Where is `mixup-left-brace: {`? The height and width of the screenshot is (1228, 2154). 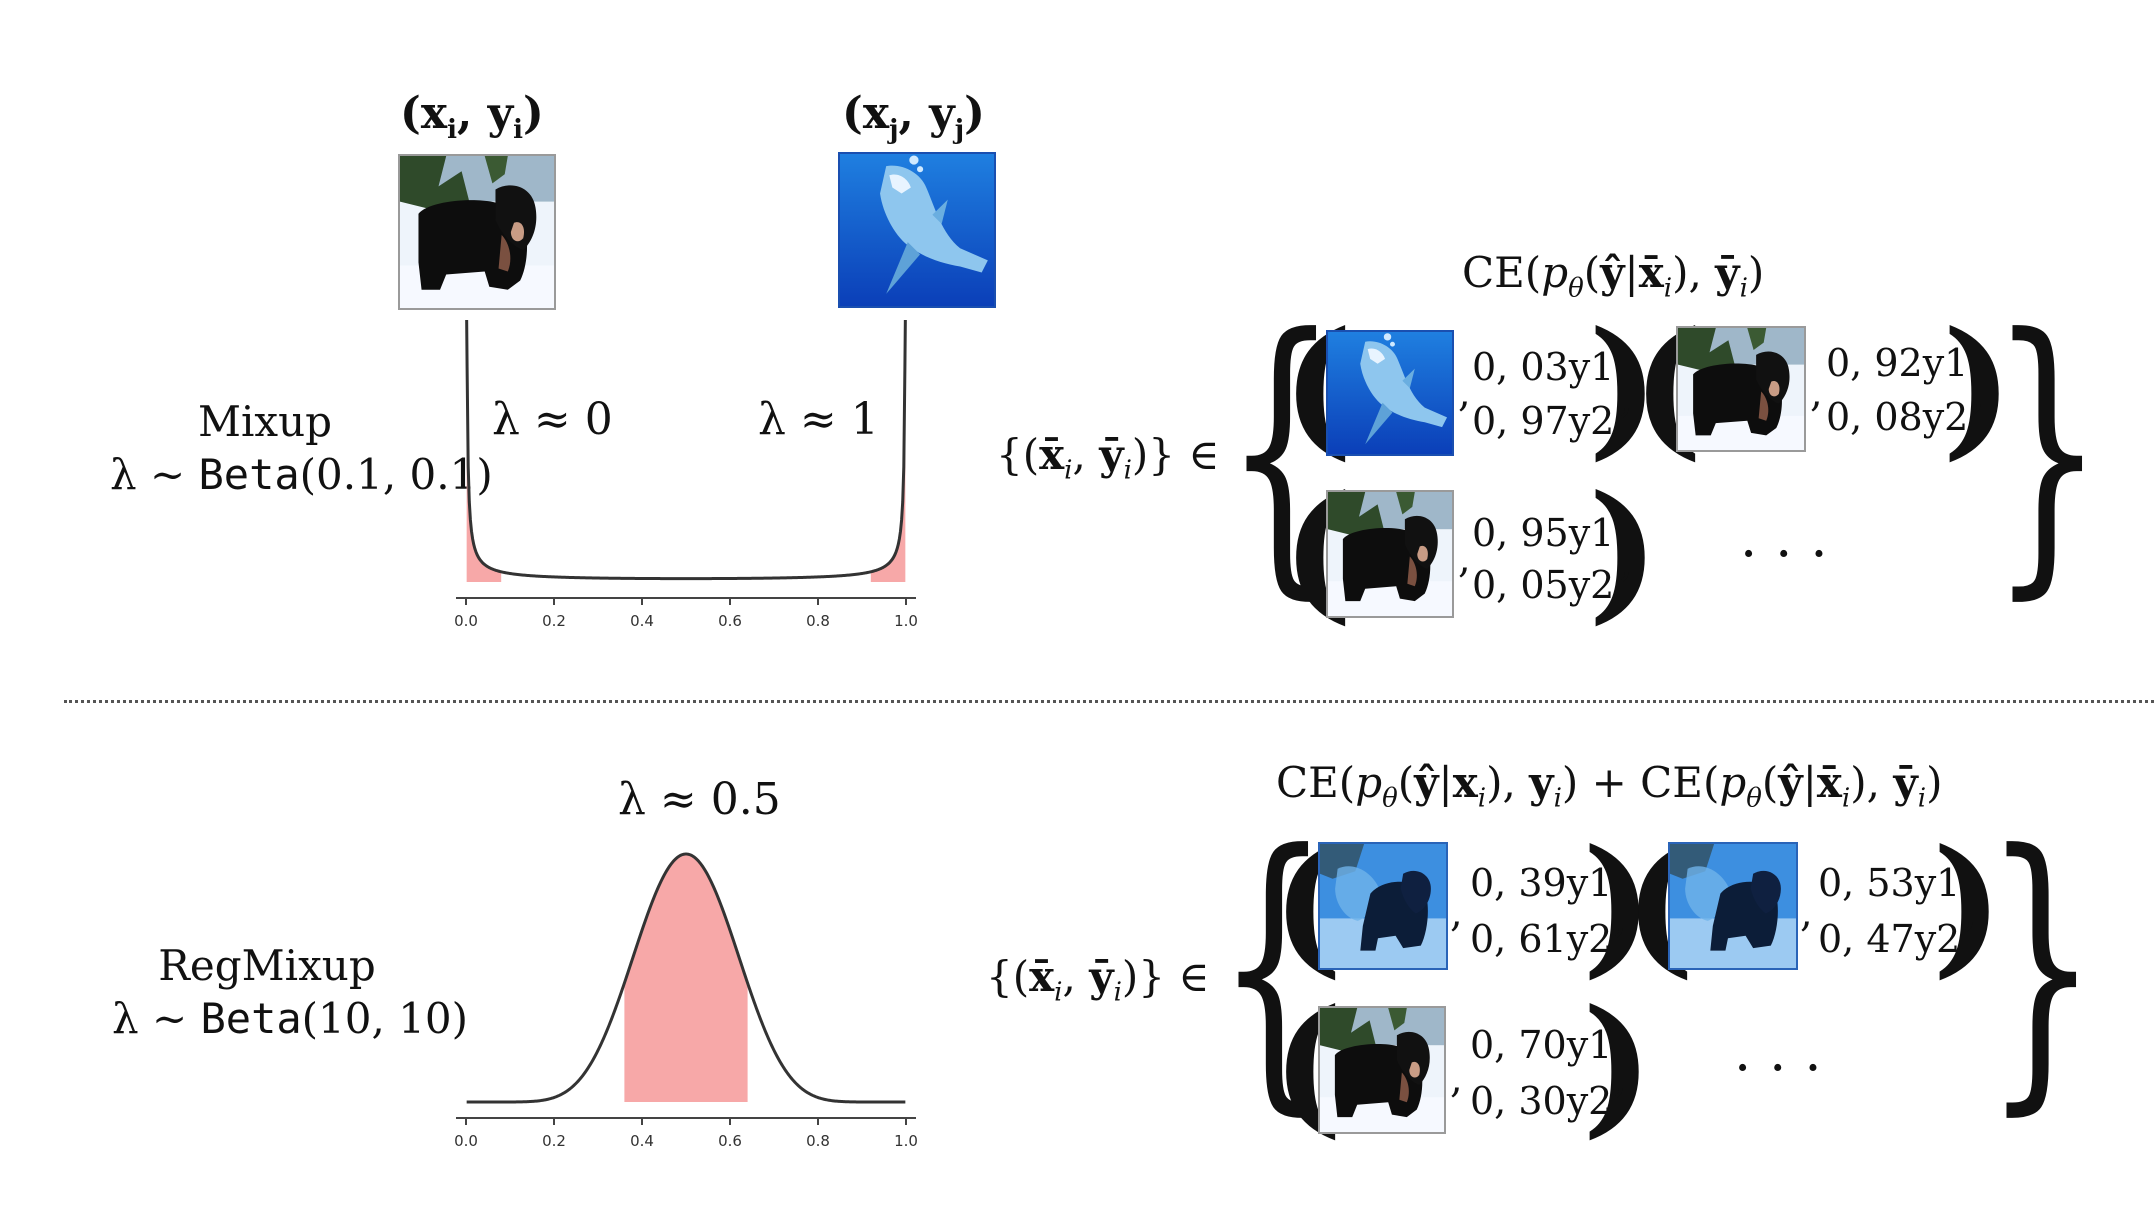
mixup-left-brace: { is located at coordinates (1281, 449).